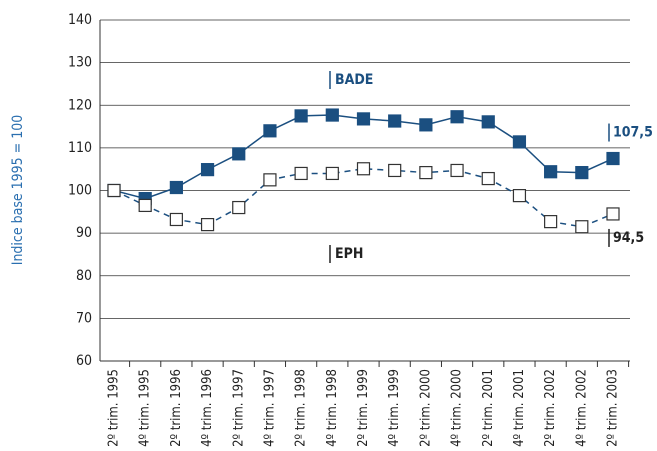 The image size is (657, 451). Describe the element at coordinates (354, 80) in the screenshot. I see `legend-label: BADE` at that location.